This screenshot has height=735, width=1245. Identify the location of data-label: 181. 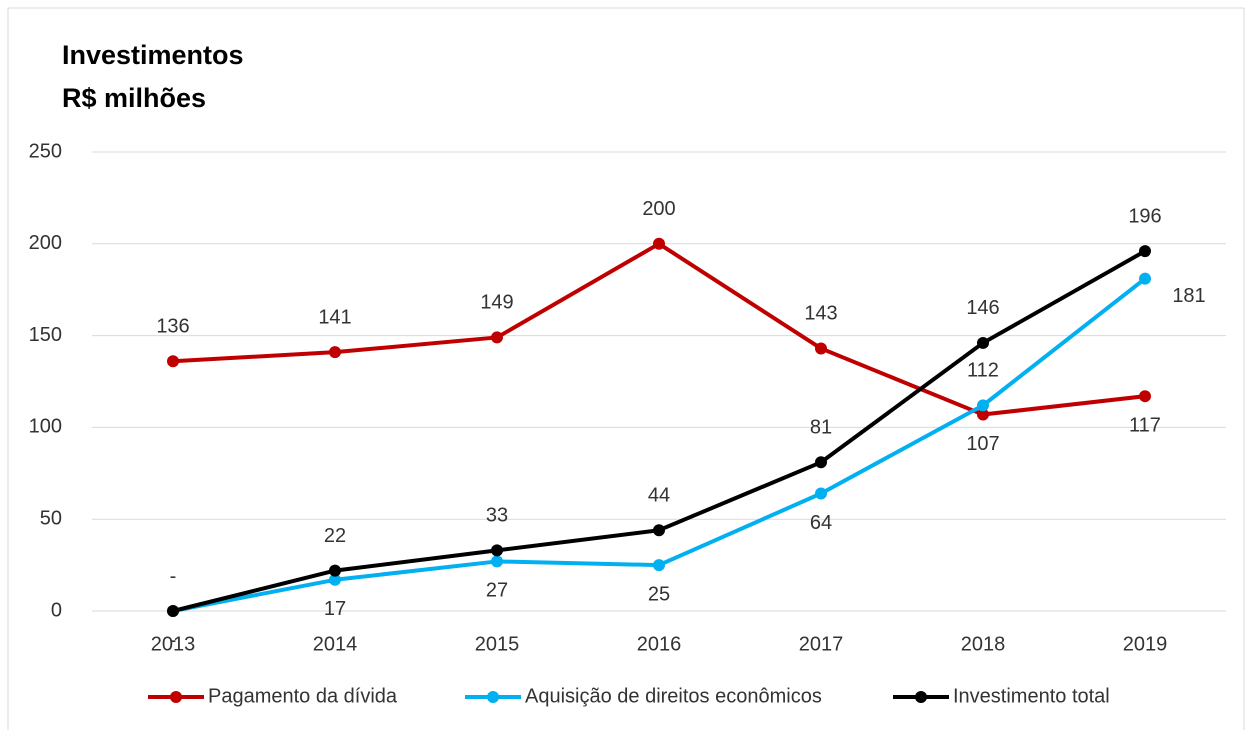
(1188, 296).